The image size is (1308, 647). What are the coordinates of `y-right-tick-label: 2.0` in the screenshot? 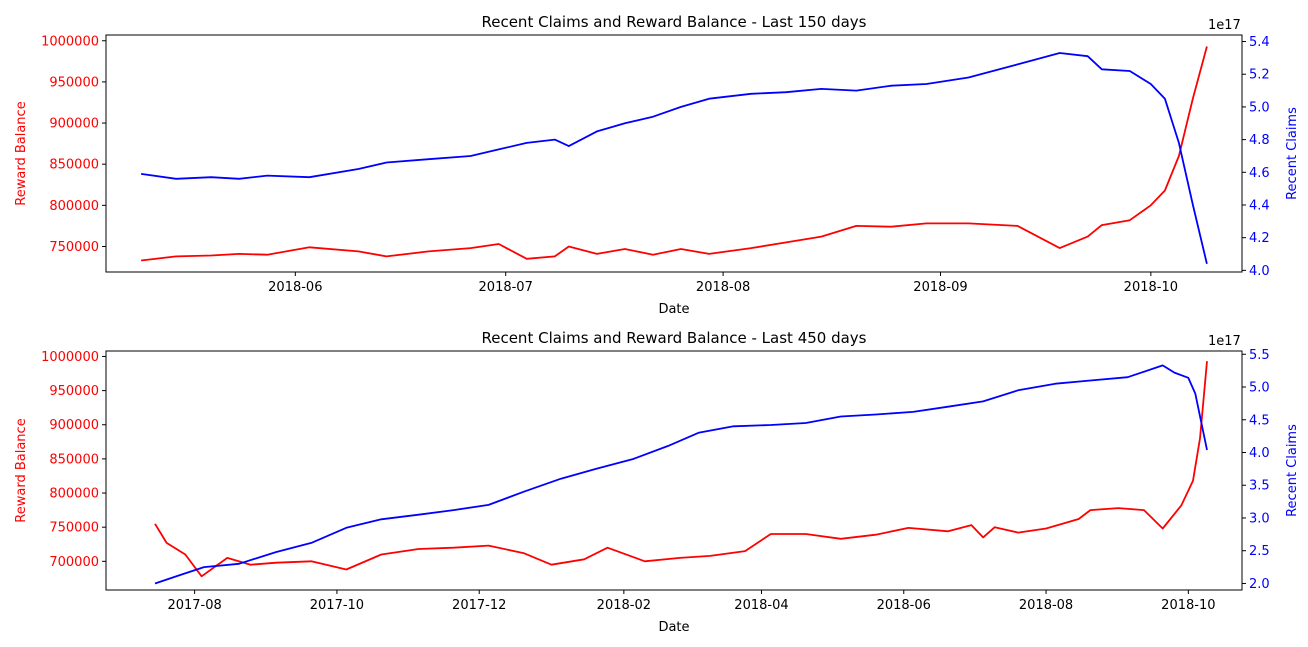 It's located at (1259, 584).